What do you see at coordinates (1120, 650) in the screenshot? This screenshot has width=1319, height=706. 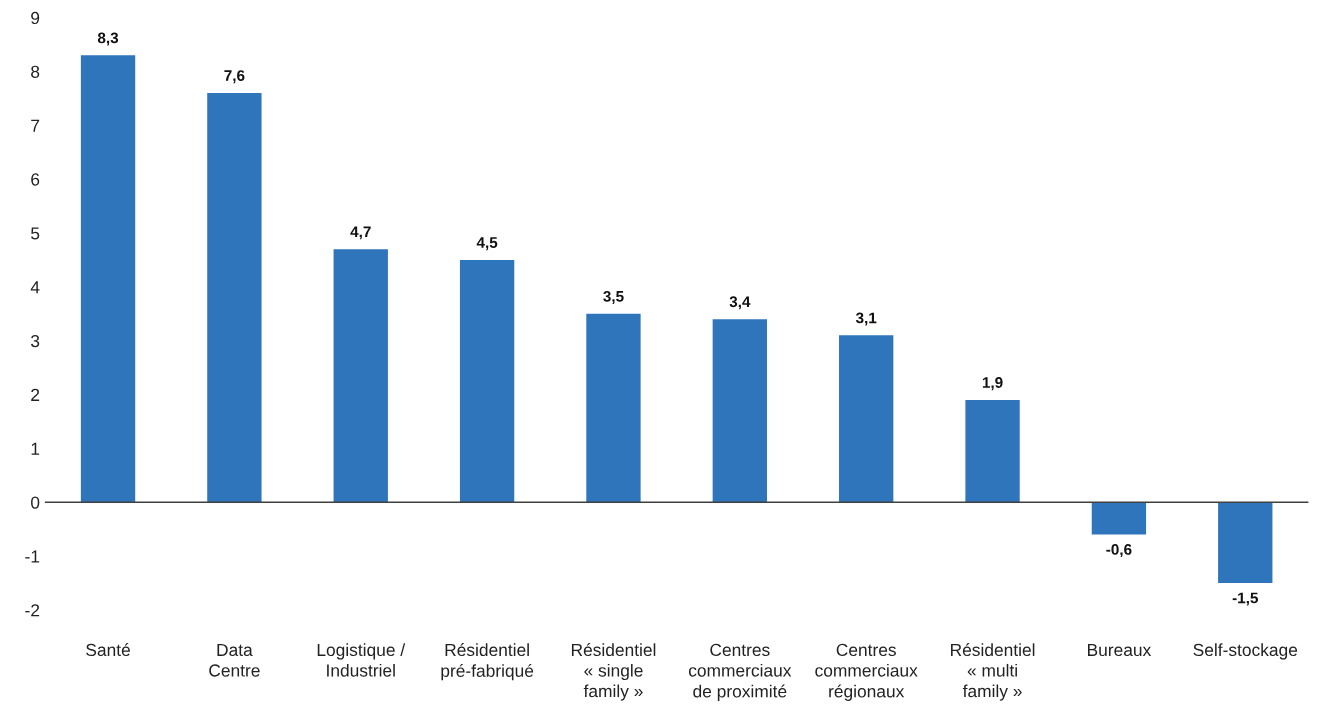 I see `x-tick-label: Bureaux` at bounding box center [1120, 650].